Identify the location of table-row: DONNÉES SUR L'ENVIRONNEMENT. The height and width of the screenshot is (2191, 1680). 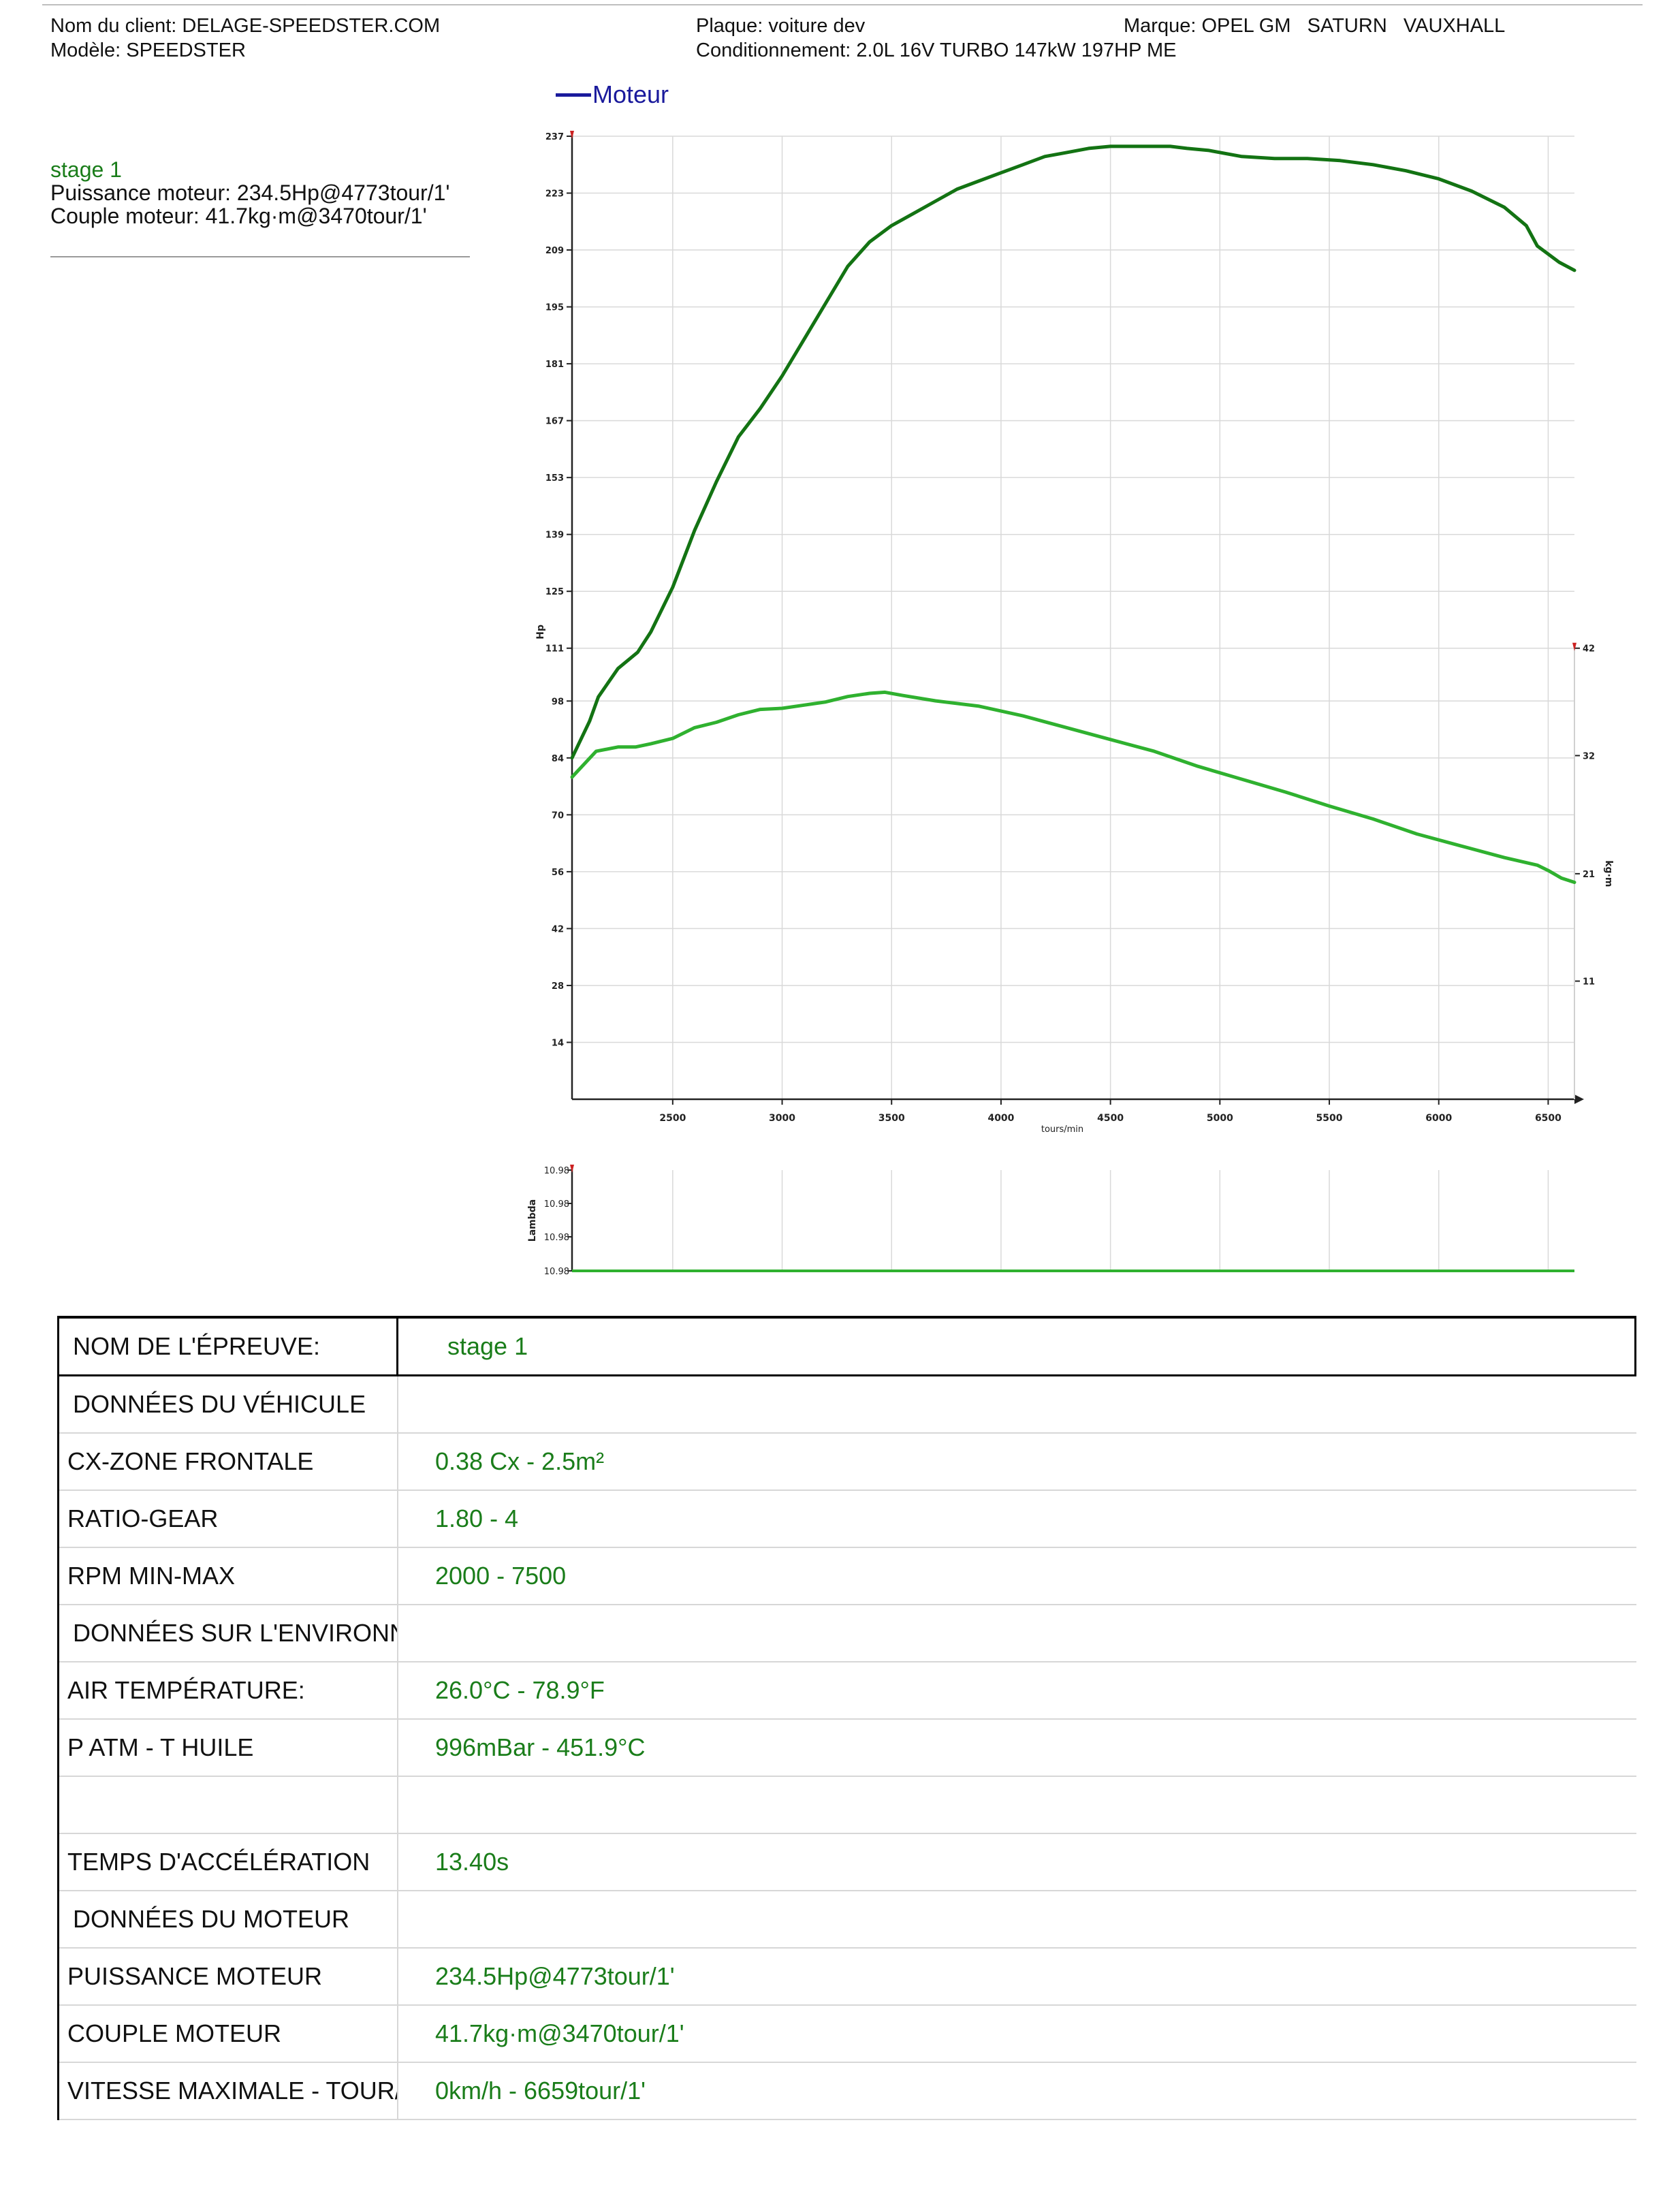
(847, 1633).